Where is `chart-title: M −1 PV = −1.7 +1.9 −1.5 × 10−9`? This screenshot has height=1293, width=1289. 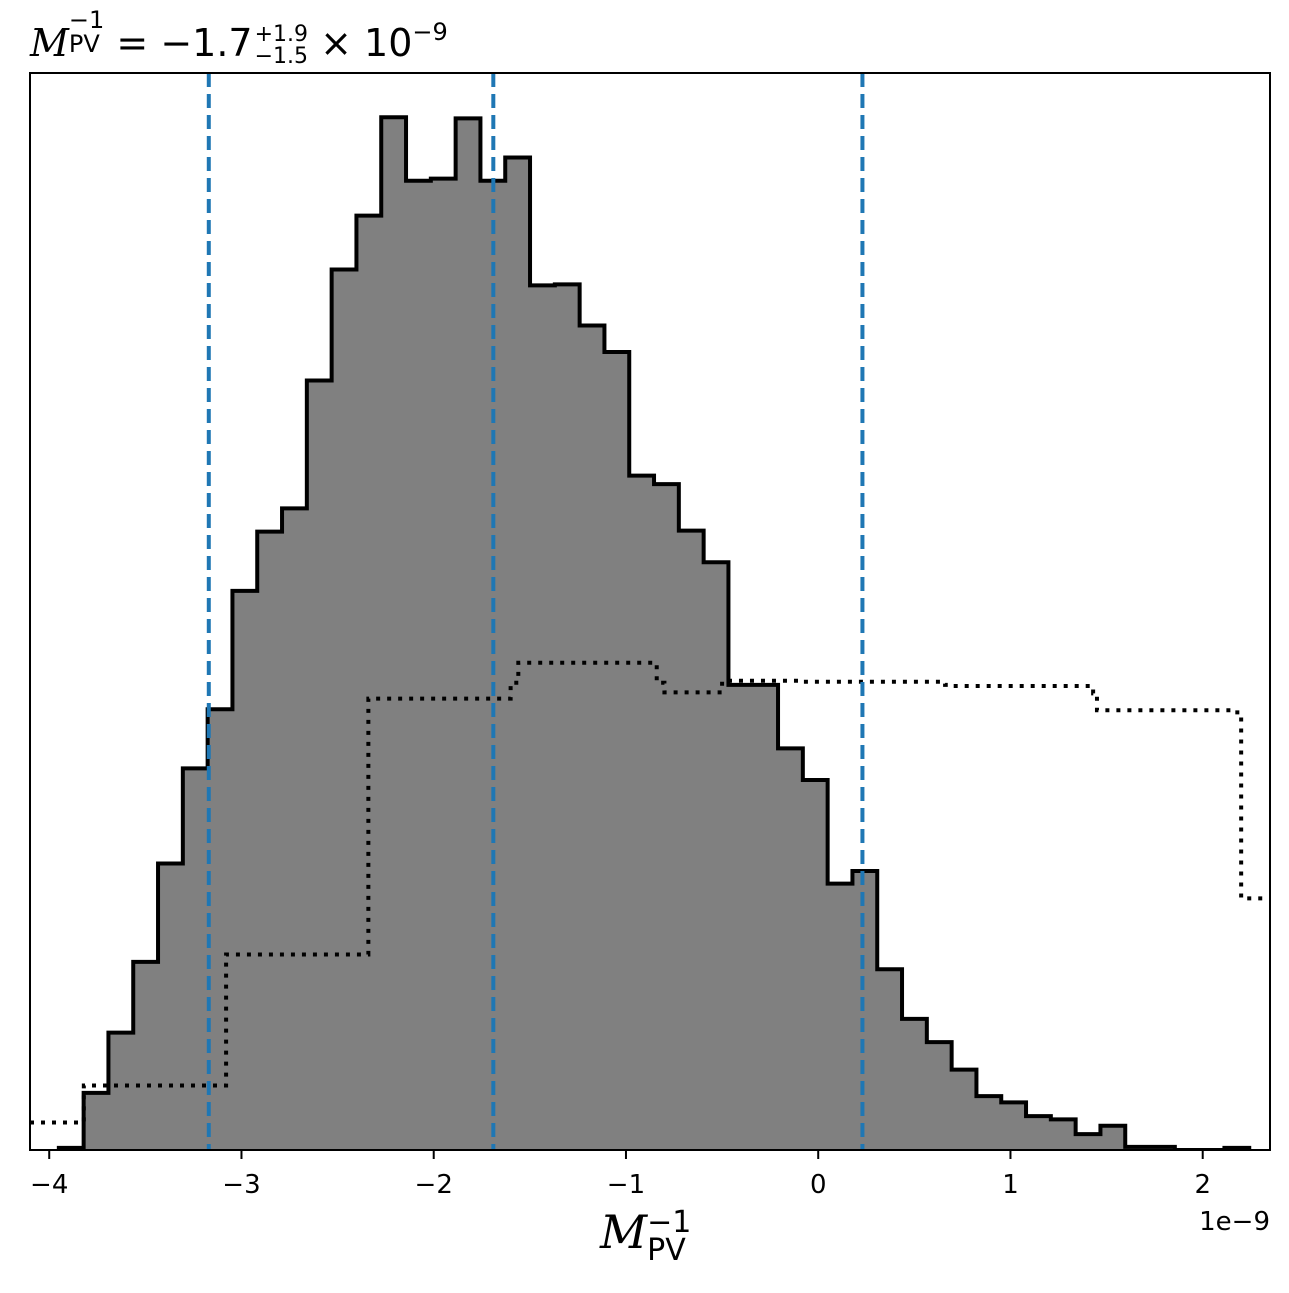 chart-title: M −1 PV = −1.7 +1.9 −1.5 × 10−9 is located at coordinates (239, 37).